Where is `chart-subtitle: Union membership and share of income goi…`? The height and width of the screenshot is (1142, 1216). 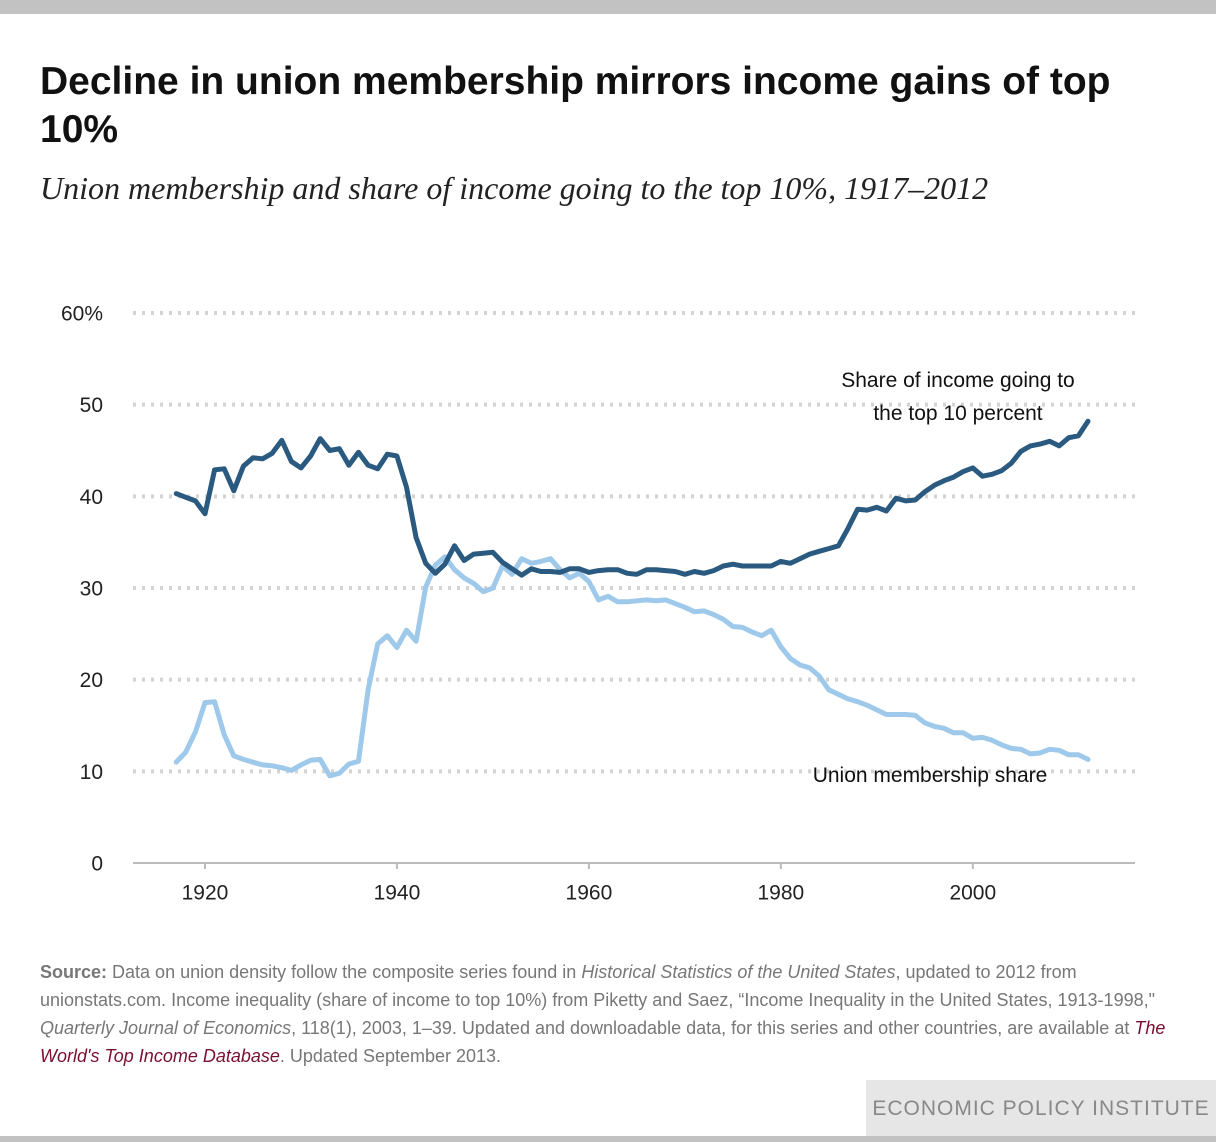 chart-subtitle: Union membership and share of income goi… is located at coordinates (514, 188).